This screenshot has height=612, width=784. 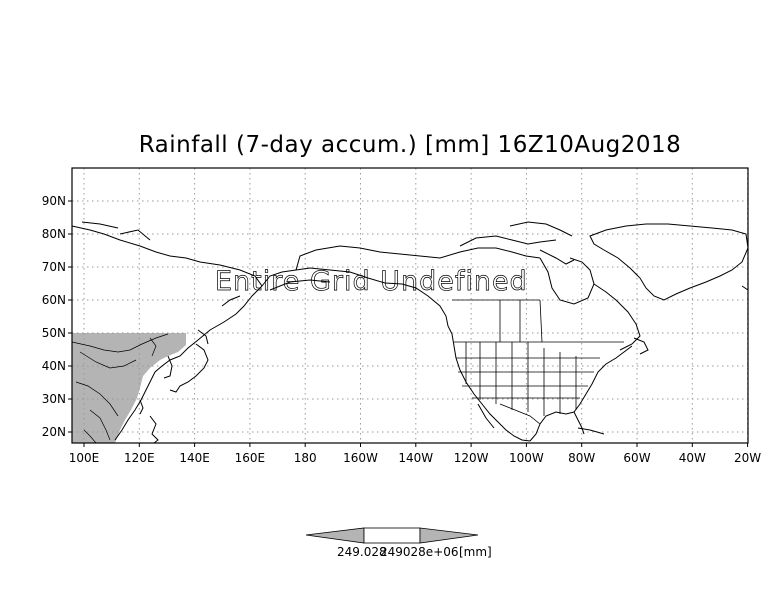 What do you see at coordinates (54, 432) in the screenshot?
I see `latitude-label: 20N` at bounding box center [54, 432].